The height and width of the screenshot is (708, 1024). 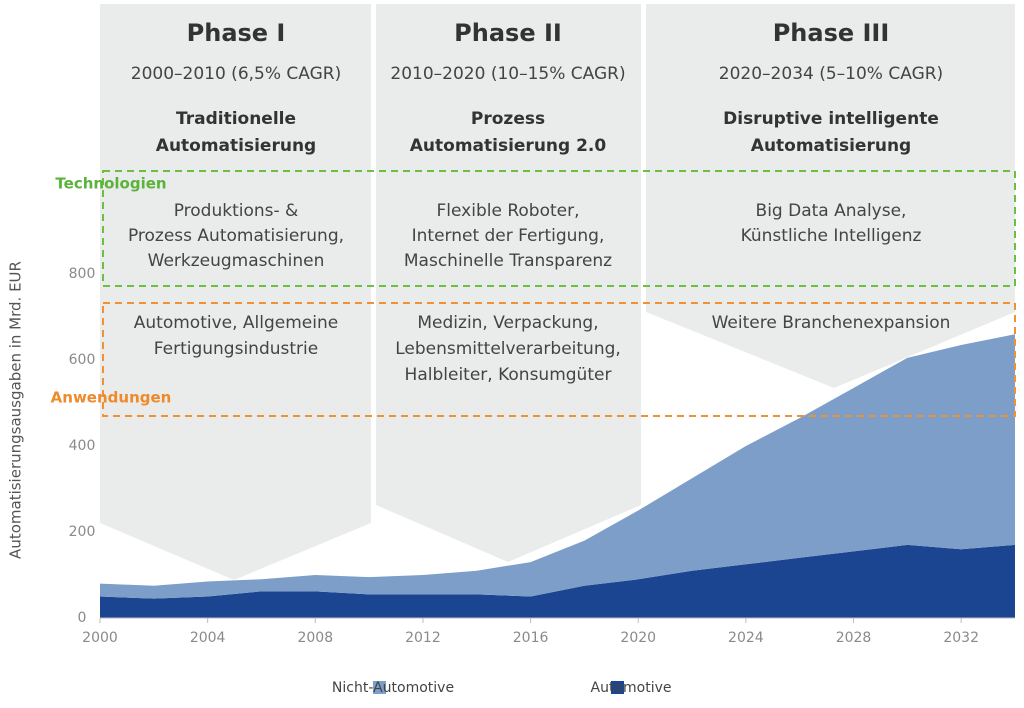 What do you see at coordinates (507, 323) in the screenshot?
I see `application: Medizin, Verpackung,` at bounding box center [507, 323].